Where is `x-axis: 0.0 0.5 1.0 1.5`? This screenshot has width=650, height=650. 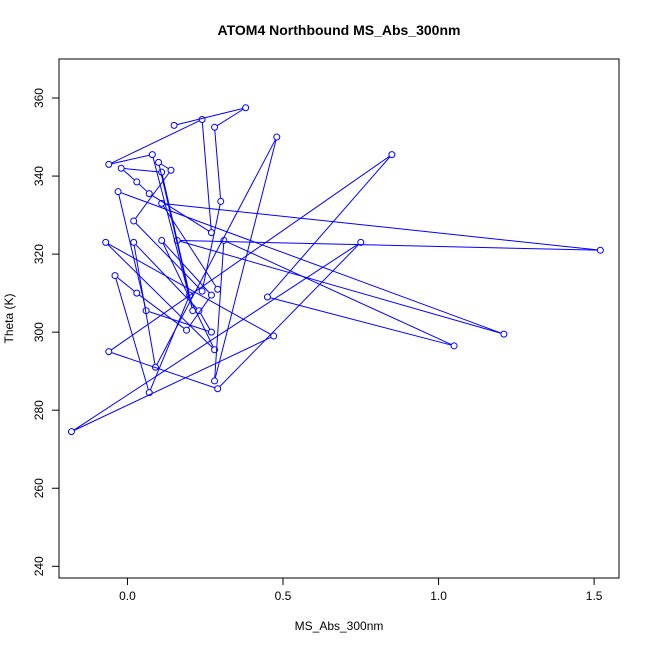 x-axis: 0.0 0.5 1.0 1.5 is located at coordinates (361, 590).